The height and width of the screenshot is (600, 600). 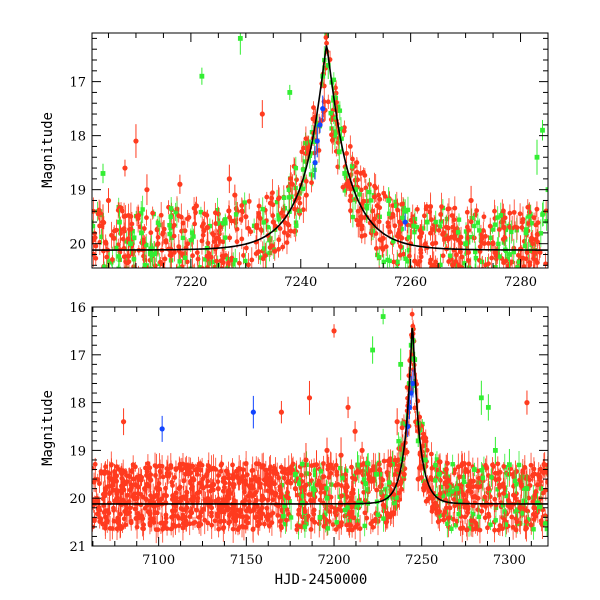 I want to click on y-tick-label: 20, so click(x=77, y=245).